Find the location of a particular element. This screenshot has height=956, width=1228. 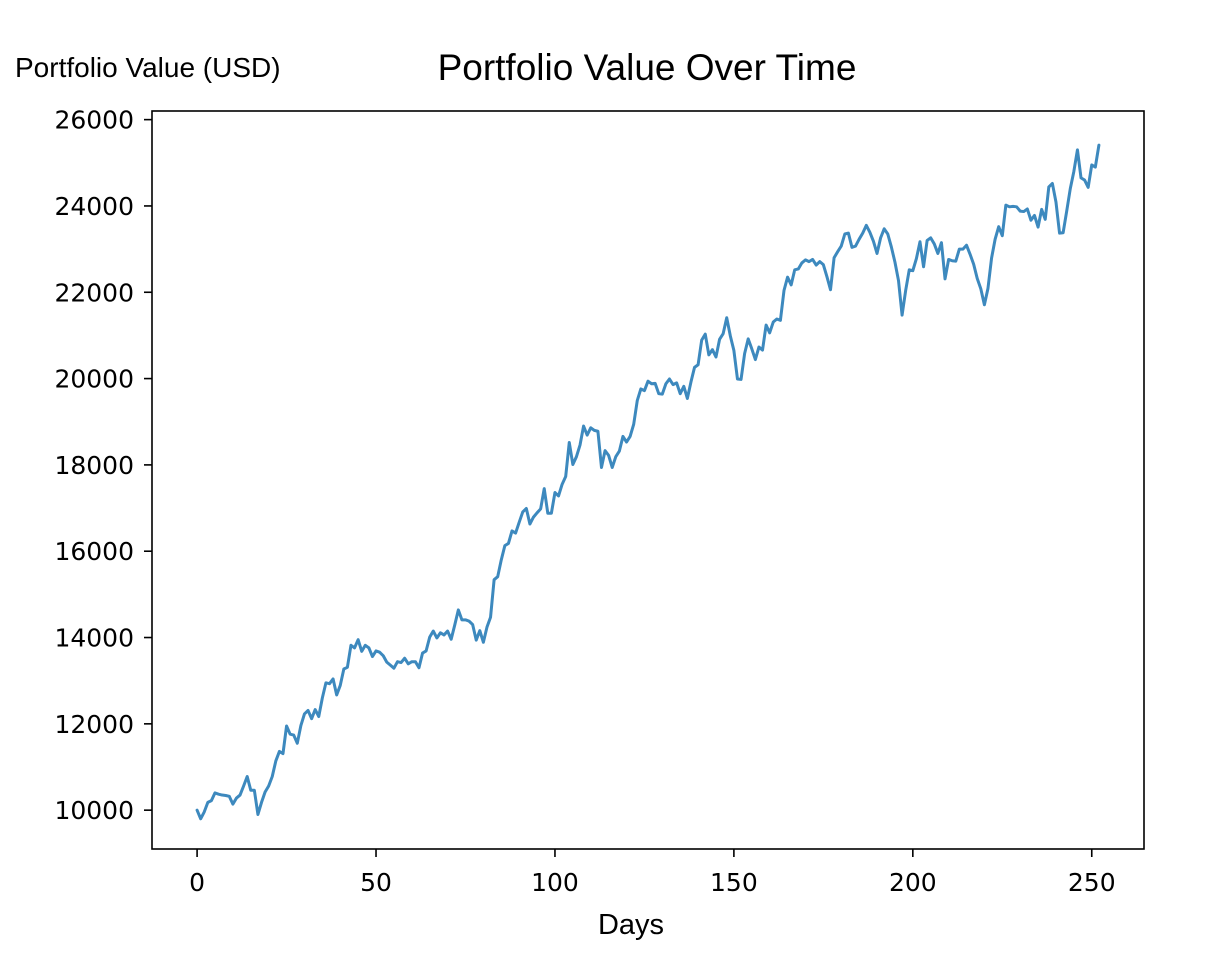

y-tick-label: 14000 is located at coordinates (94, 638).